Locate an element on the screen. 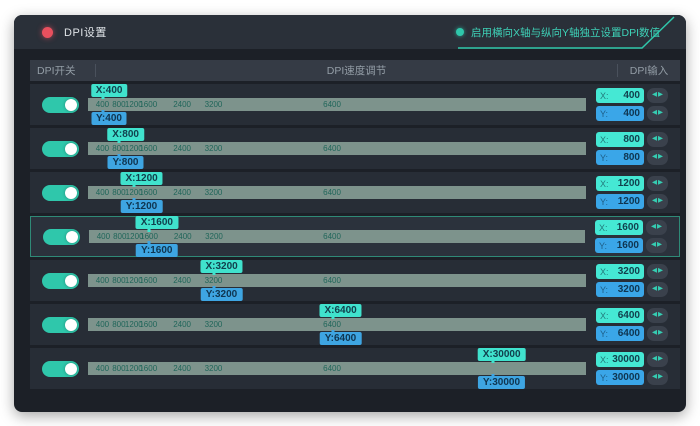  slider-cell: 400 800 1200 1600 2400 3200 6400 X:400 Y:400 is located at coordinates (338, 104).